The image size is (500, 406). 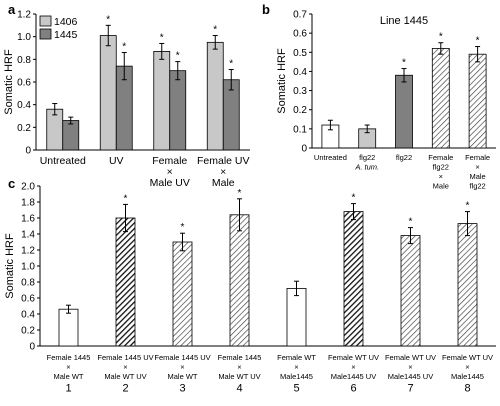 What do you see at coordinates (66, 22) in the screenshot?
I see `legend-label: 1406` at bounding box center [66, 22].